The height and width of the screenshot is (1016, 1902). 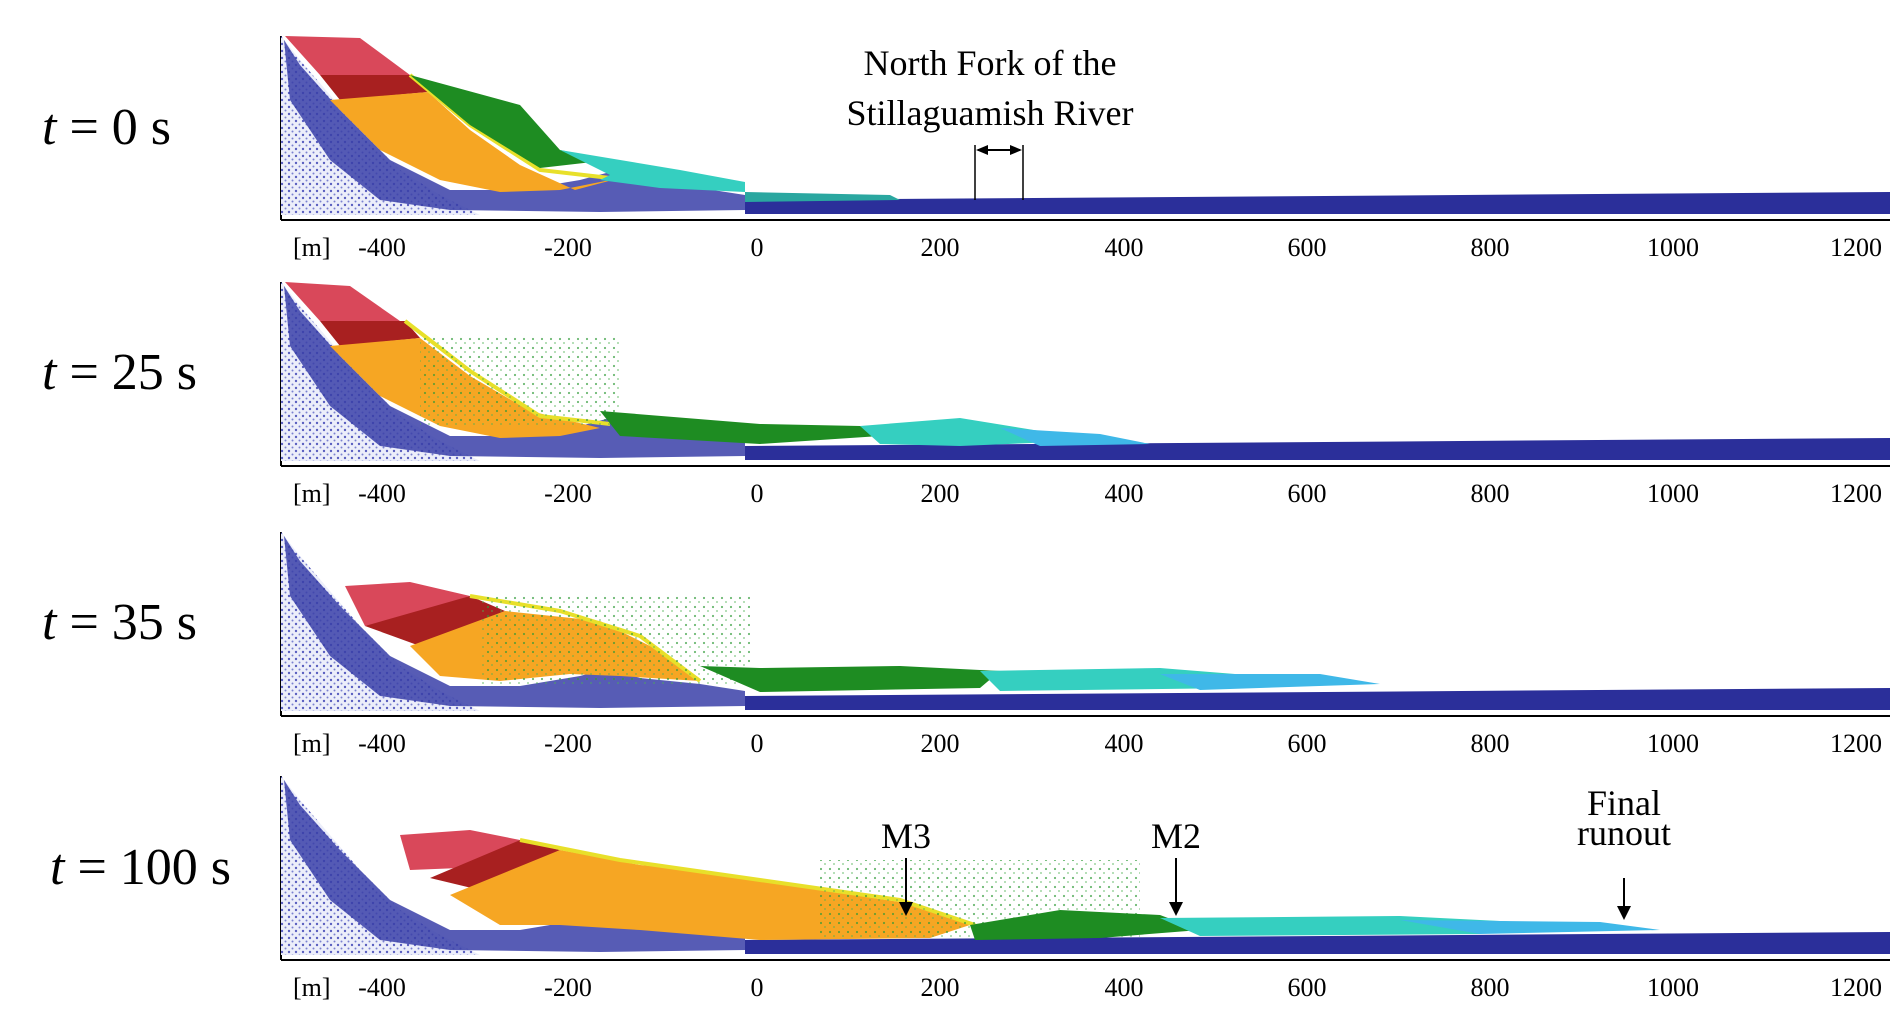 What do you see at coordinates (990, 63) in the screenshot?
I see `river-label-line1: North Fork of the` at bounding box center [990, 63].